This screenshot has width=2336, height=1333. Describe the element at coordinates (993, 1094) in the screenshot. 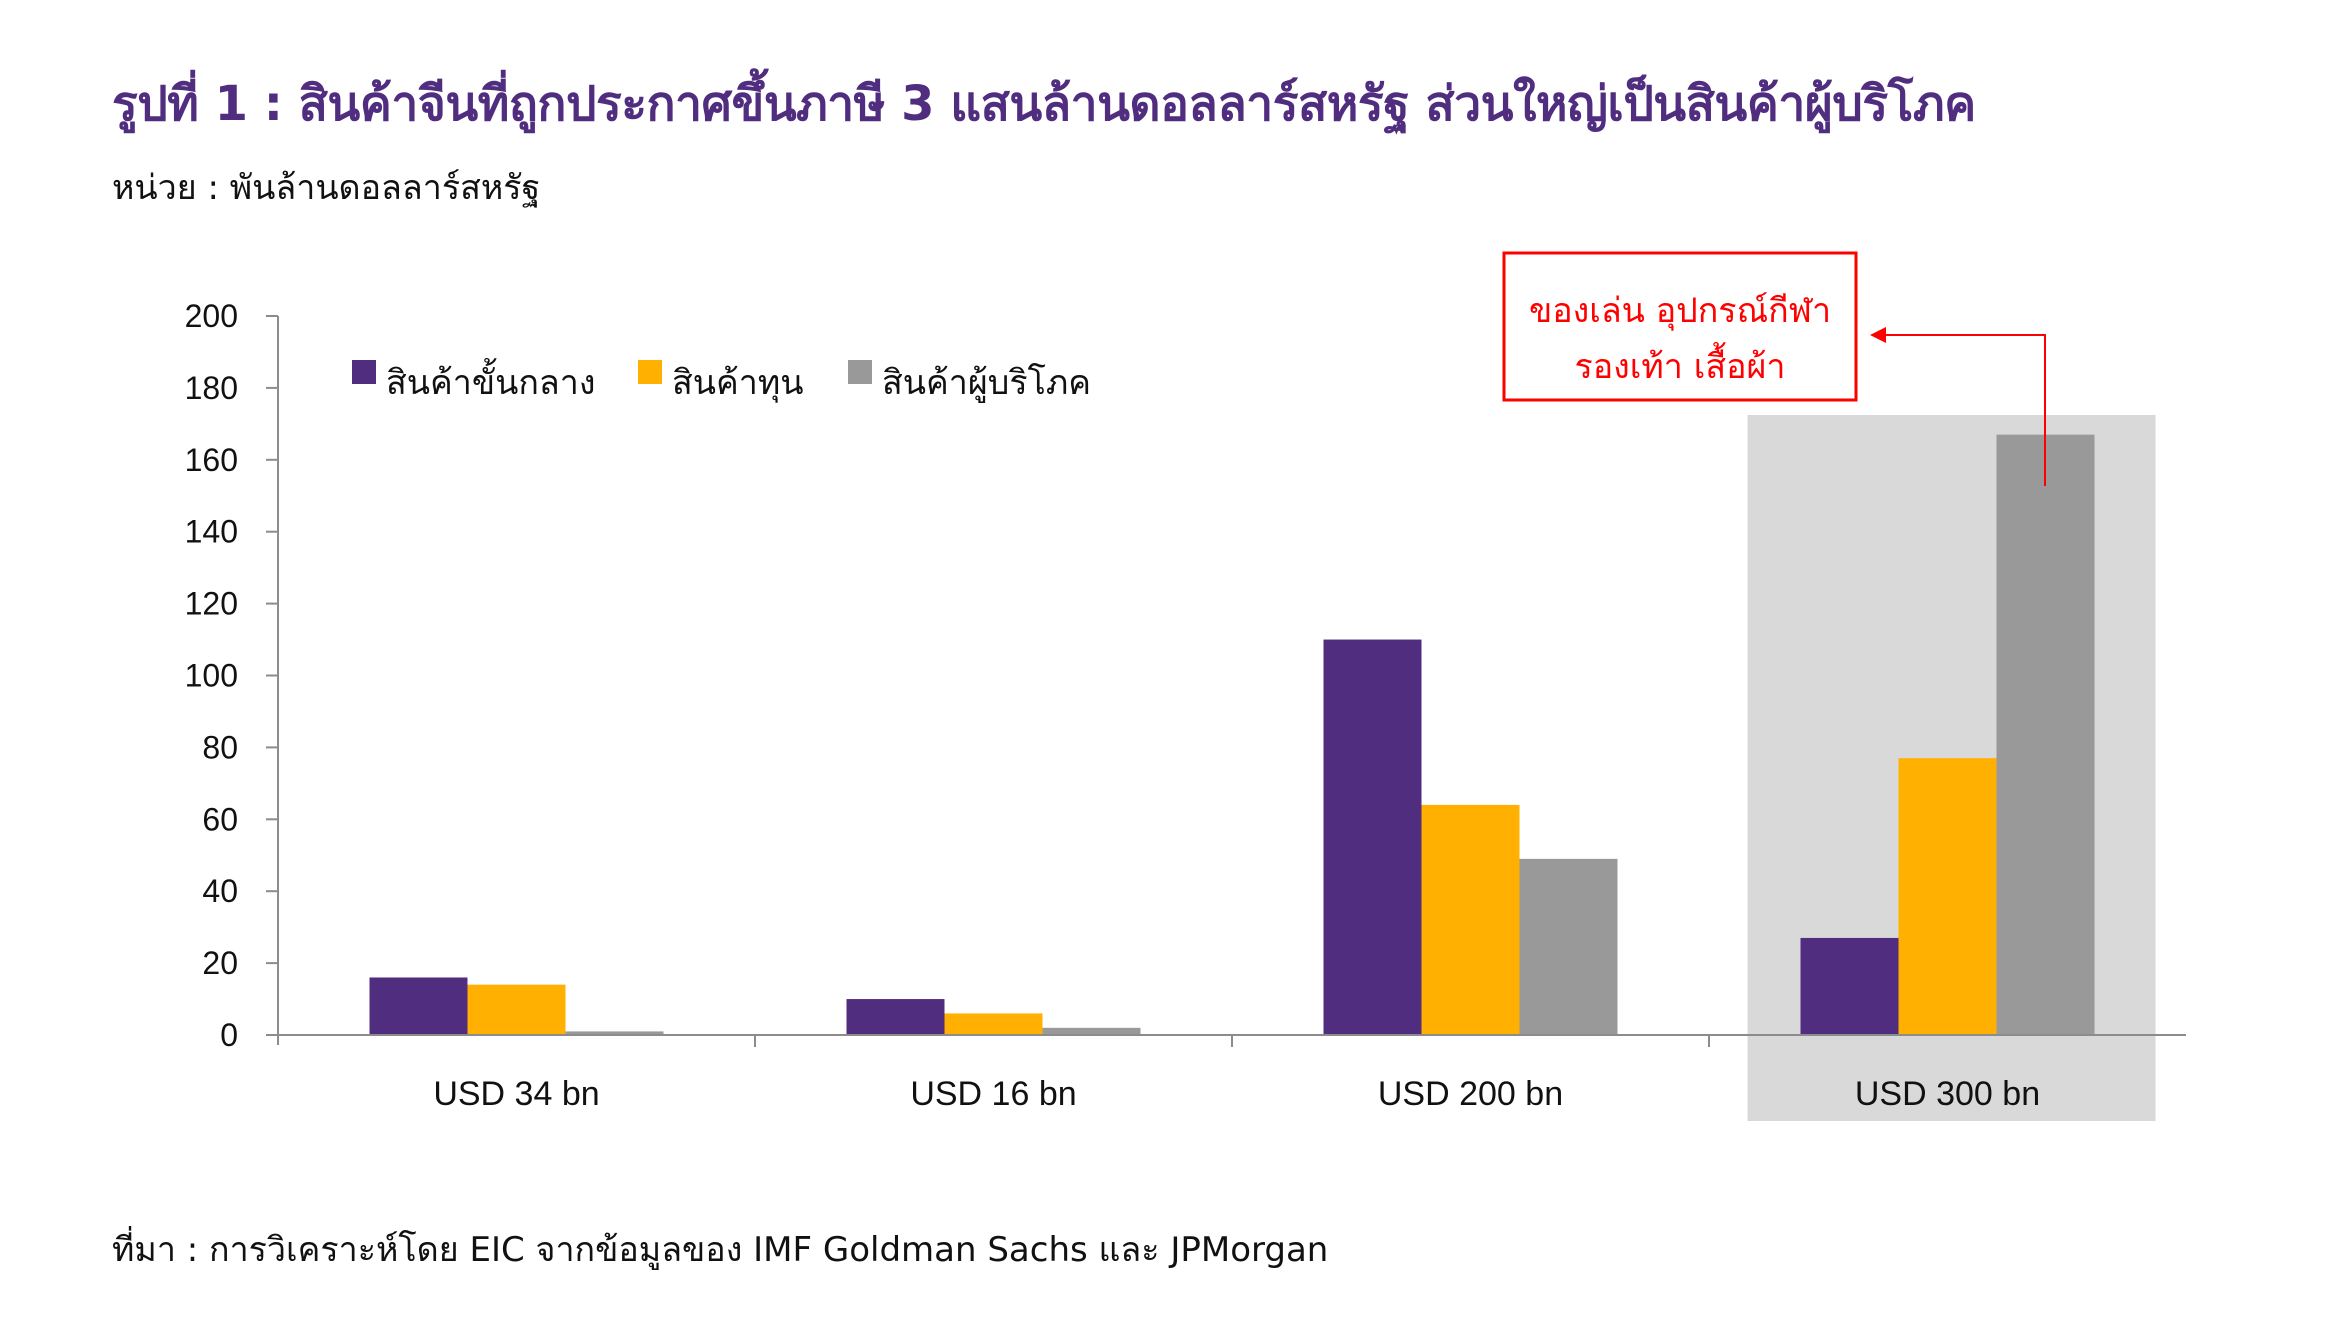

I see `x-tick-label: USD 16 bn` at that location.